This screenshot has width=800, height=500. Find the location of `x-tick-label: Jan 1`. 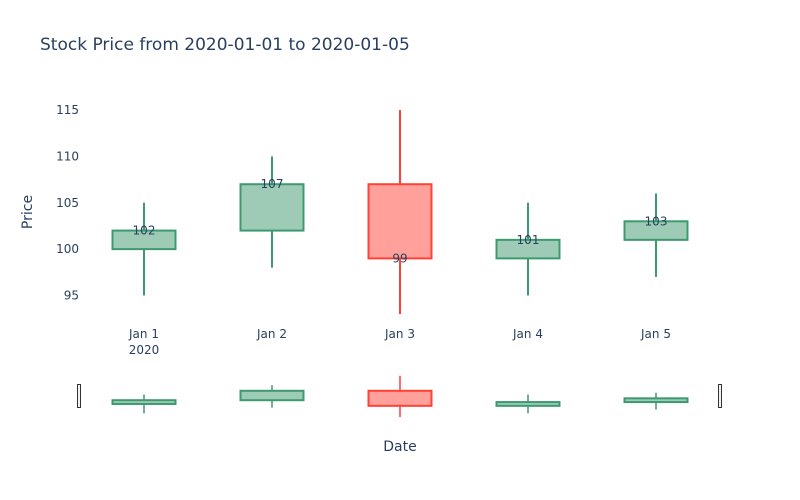

x-tick-label: Jan 1 is located at coordinates (143, 334).